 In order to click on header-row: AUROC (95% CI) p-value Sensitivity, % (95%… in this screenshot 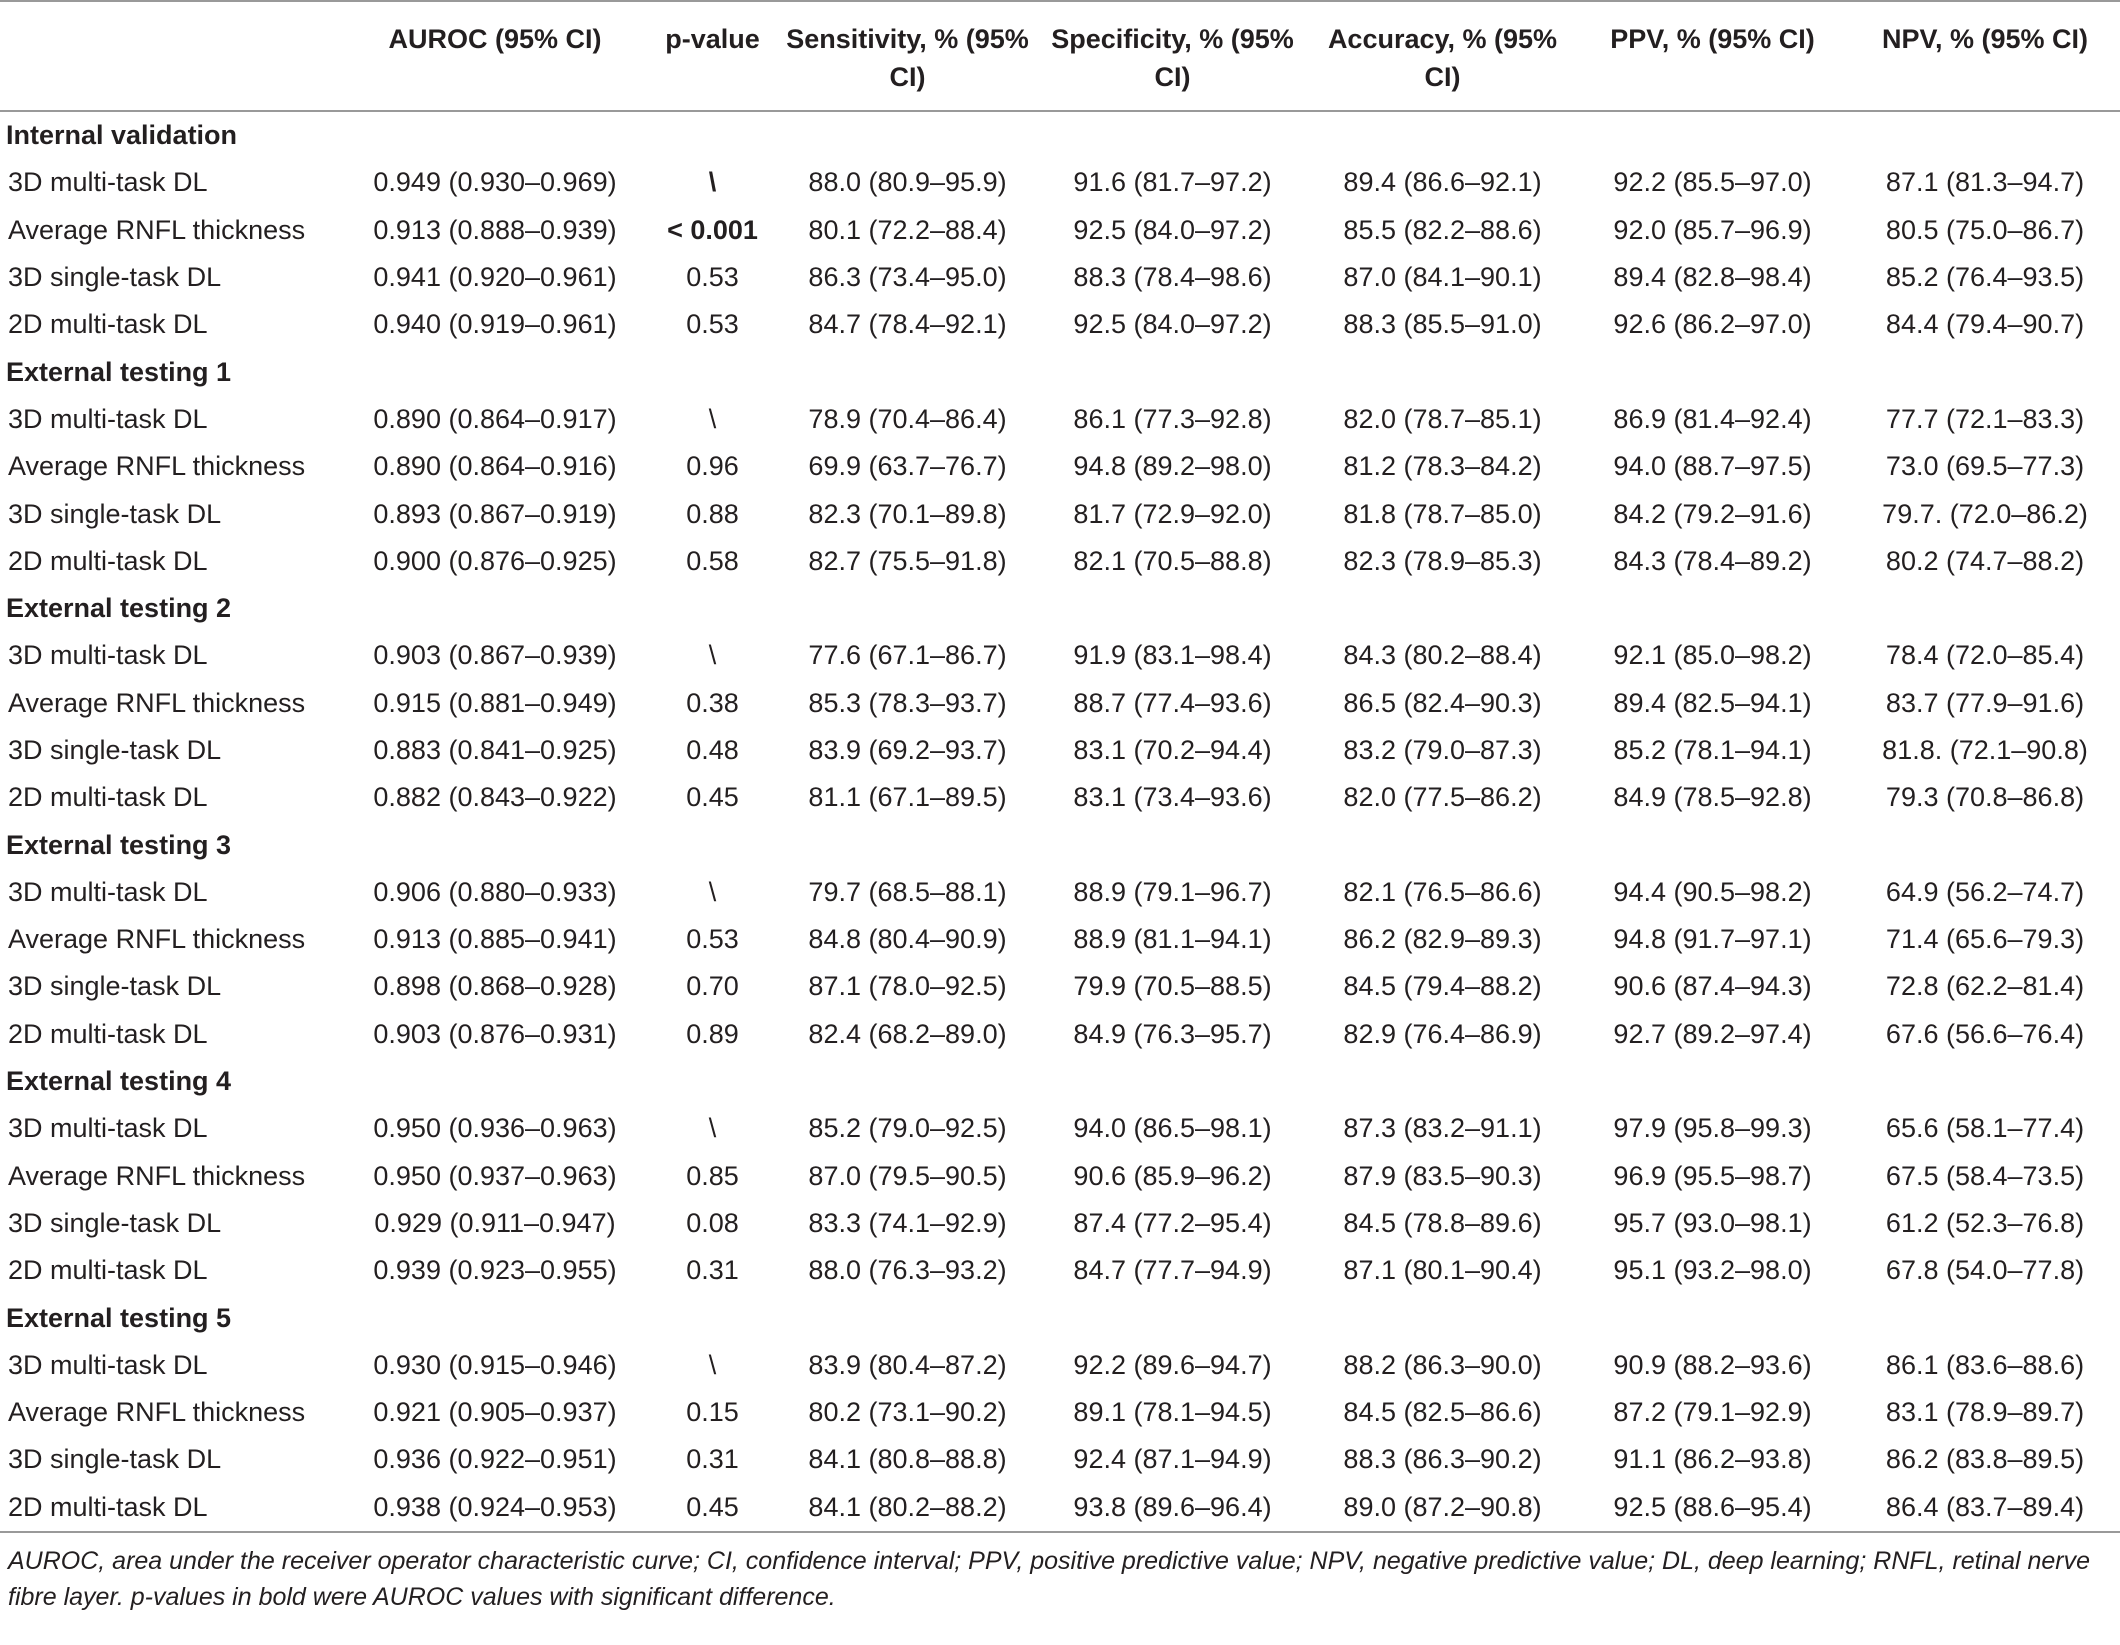, I will do `click(1060, 56)`.